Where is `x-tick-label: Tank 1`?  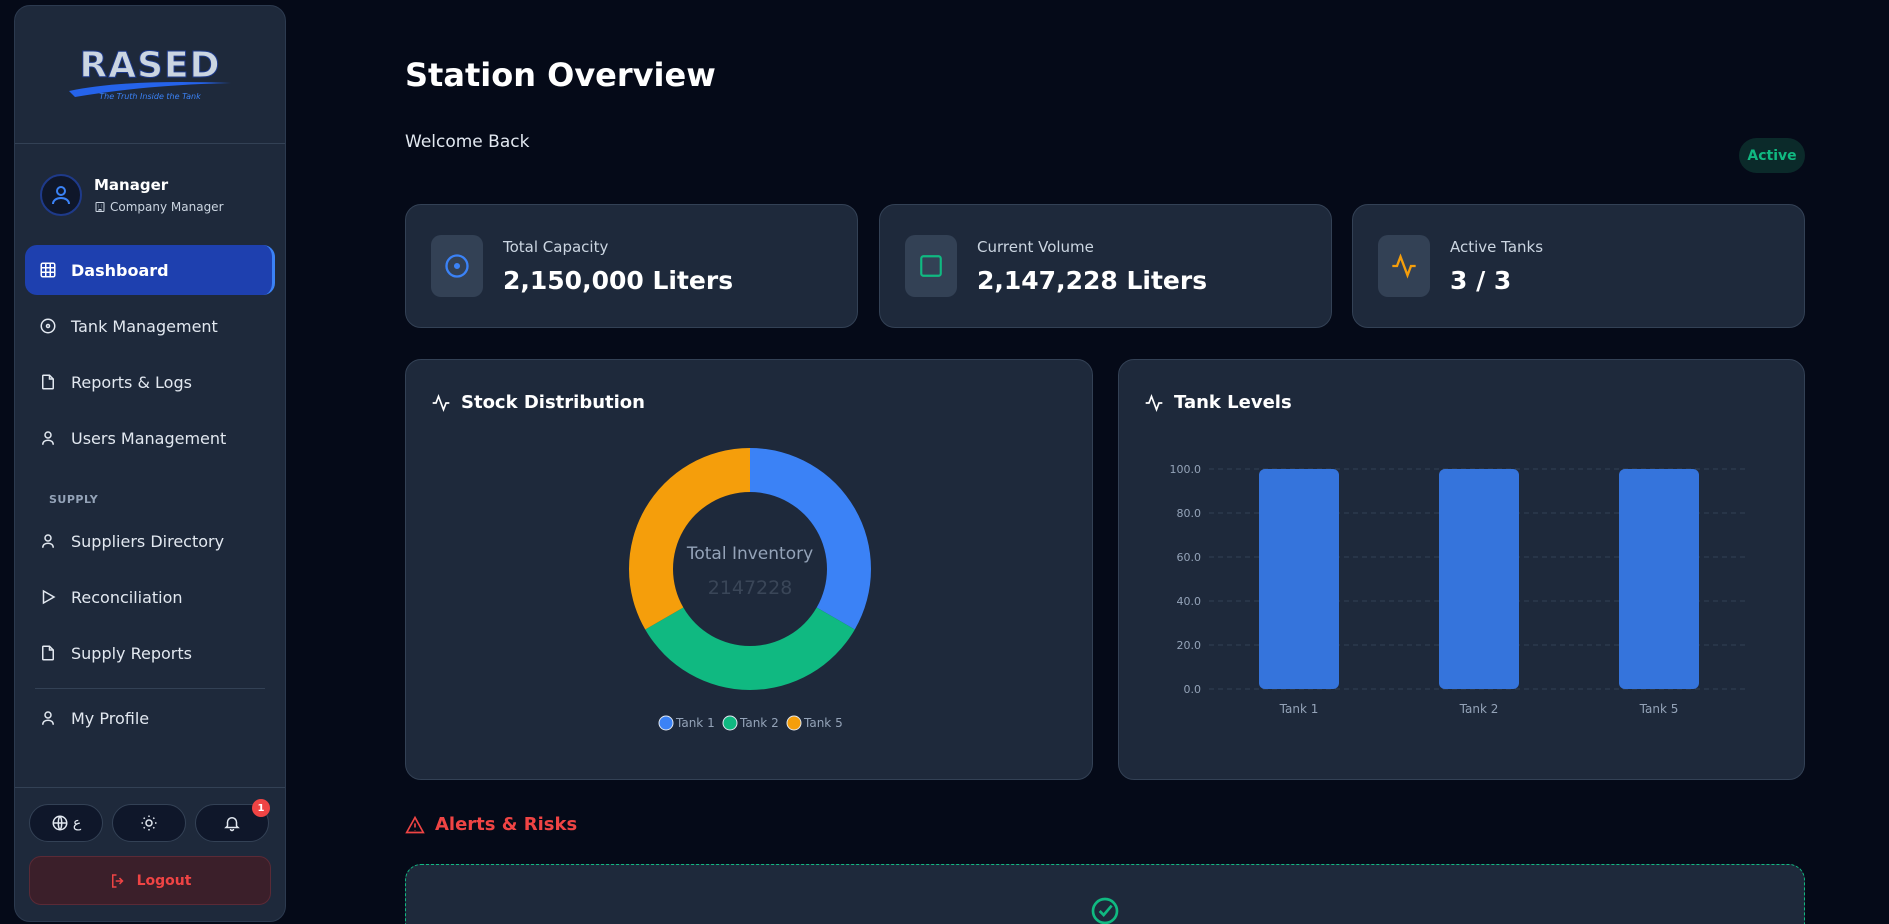
x-tick-label: Tank 1 is located at coordinates (1299, 709).